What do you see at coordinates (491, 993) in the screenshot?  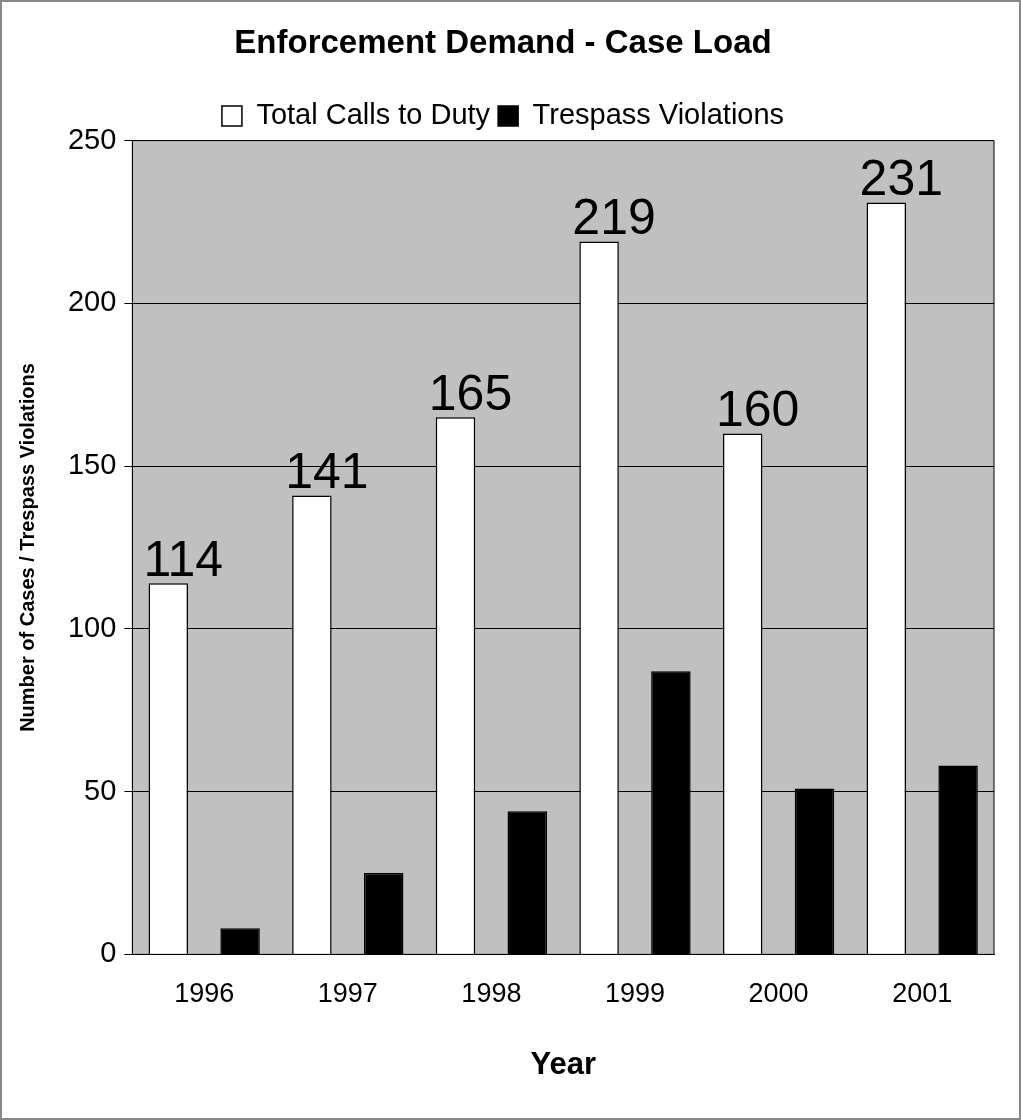 I see `x-tick-label: 1998` at bounding box center [491, 993].